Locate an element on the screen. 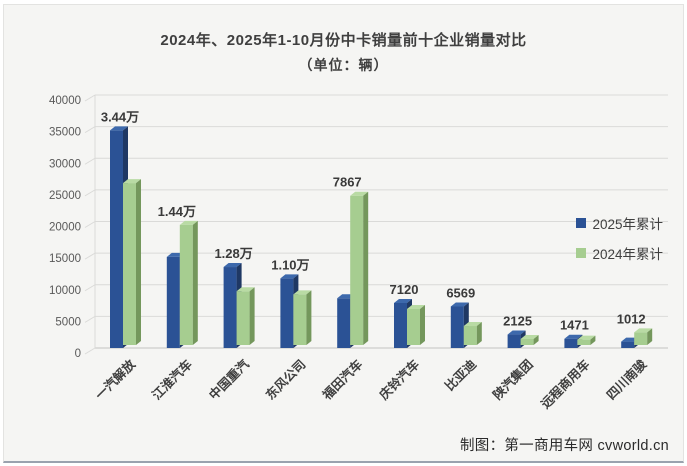 Image resolution: width=687 pixels, height=466 pixels. legend-item-2024: 2024年累计 is located at coordinates (619, 253).